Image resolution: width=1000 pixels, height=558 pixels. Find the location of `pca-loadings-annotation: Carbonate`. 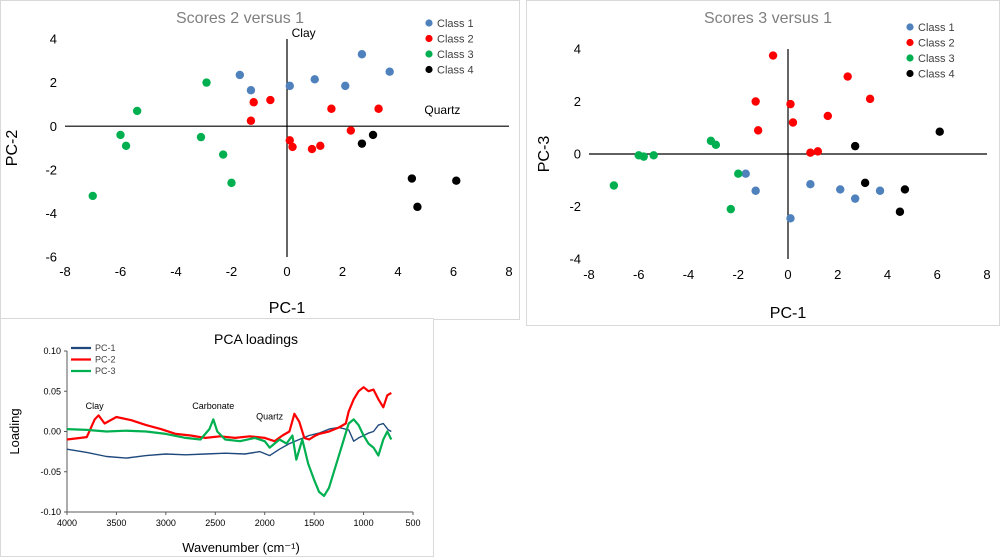

pca-loadings-annotation: Carbonate is located at coordinates (213, 406).